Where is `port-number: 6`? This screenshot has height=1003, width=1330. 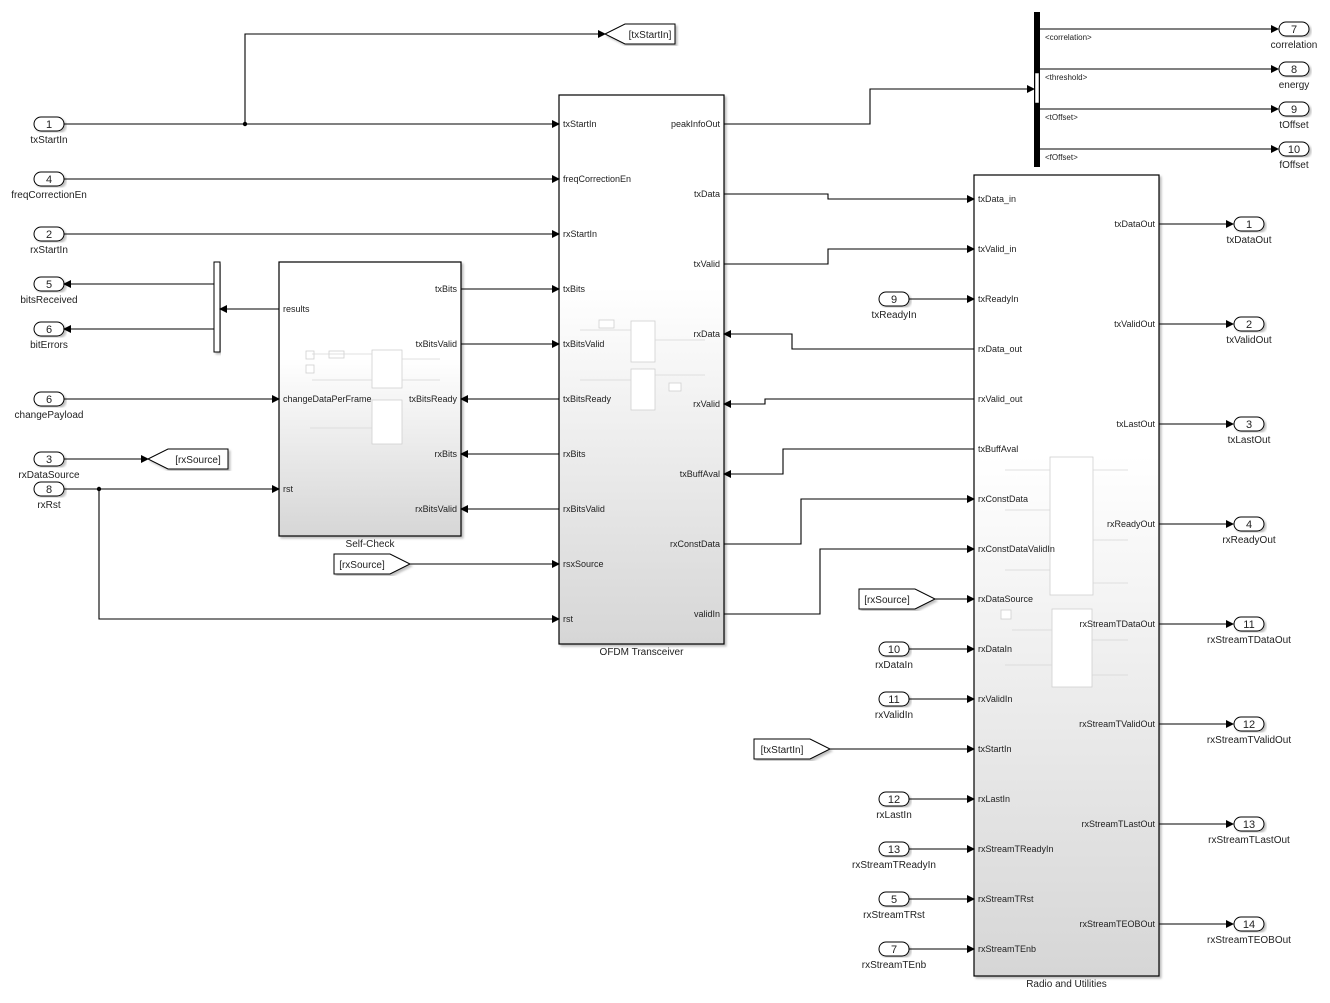
port-number: 6 is located at coordinates (49, 330).